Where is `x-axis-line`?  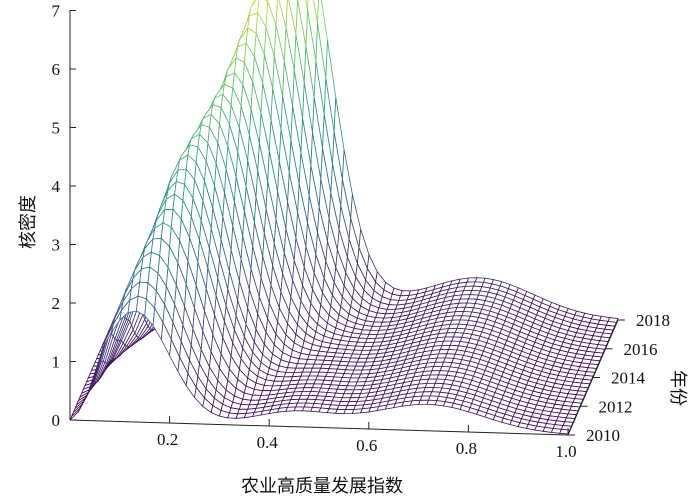 x-axis-line is located at coordinates (319, 427).